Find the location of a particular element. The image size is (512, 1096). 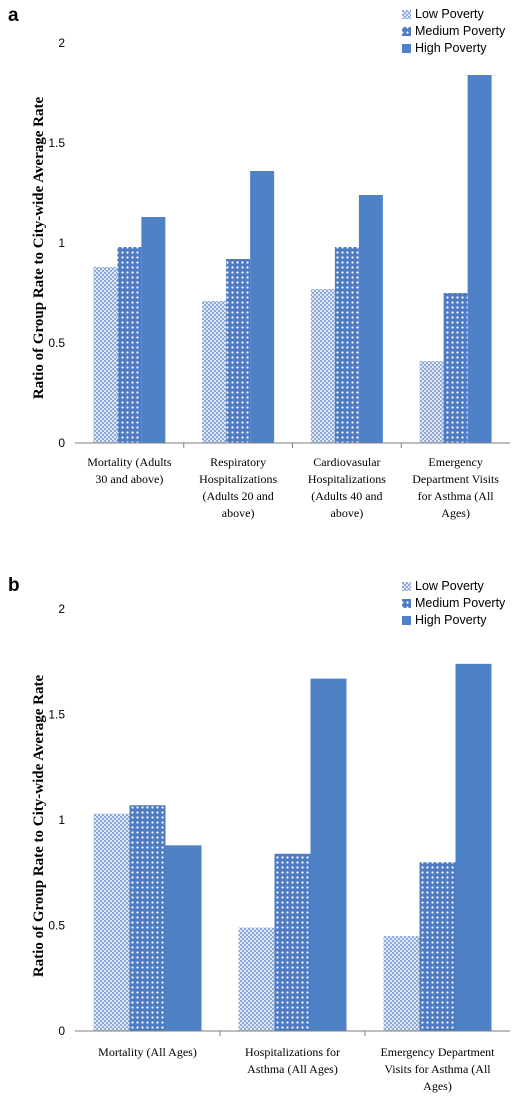

legend-b: Low Poverty Medium Poverty High Poverty is located at coordinates (454, 603).